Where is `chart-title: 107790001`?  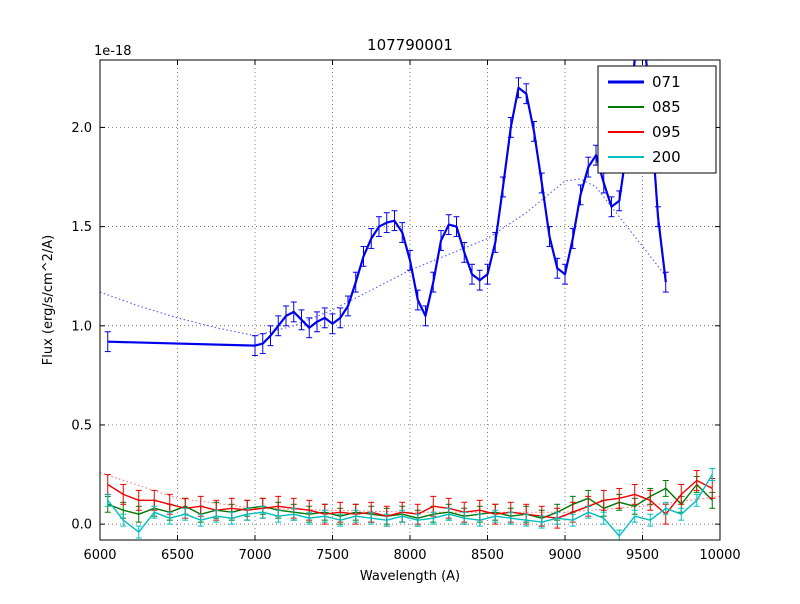 chart-title: 107790001 is located at coordinates (410, 45).